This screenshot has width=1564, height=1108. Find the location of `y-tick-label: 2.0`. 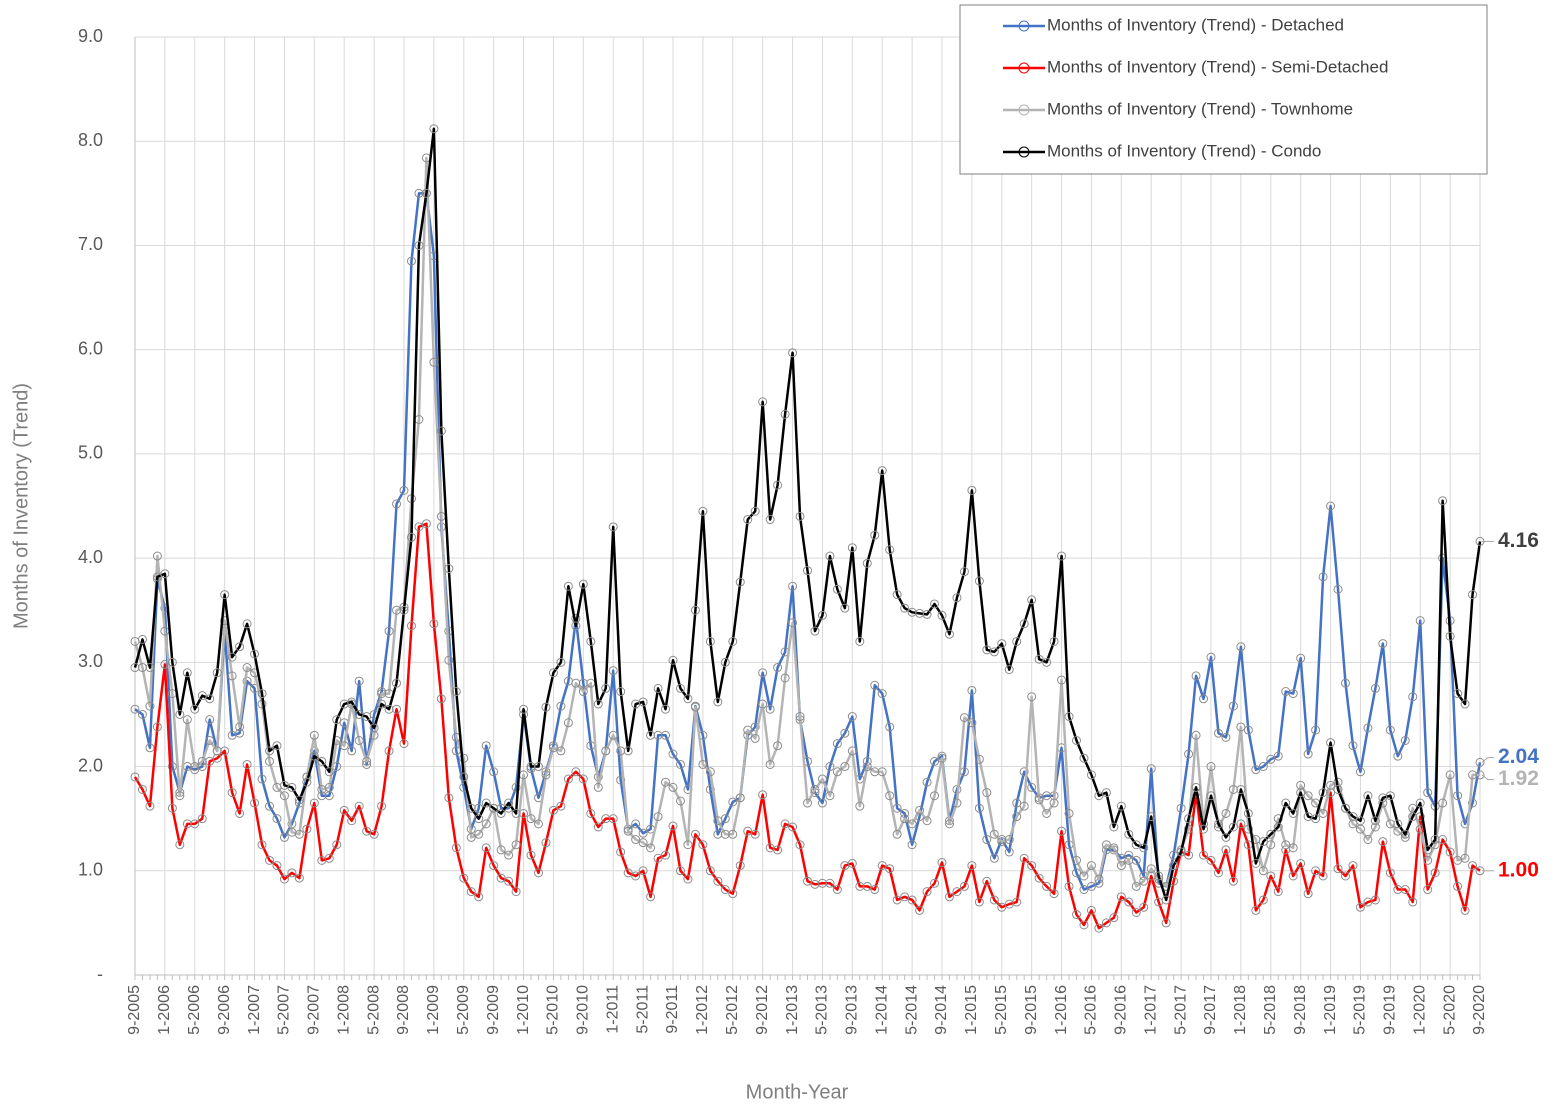

y-tick-label: 2.0 is located at coordinates (90, 765).